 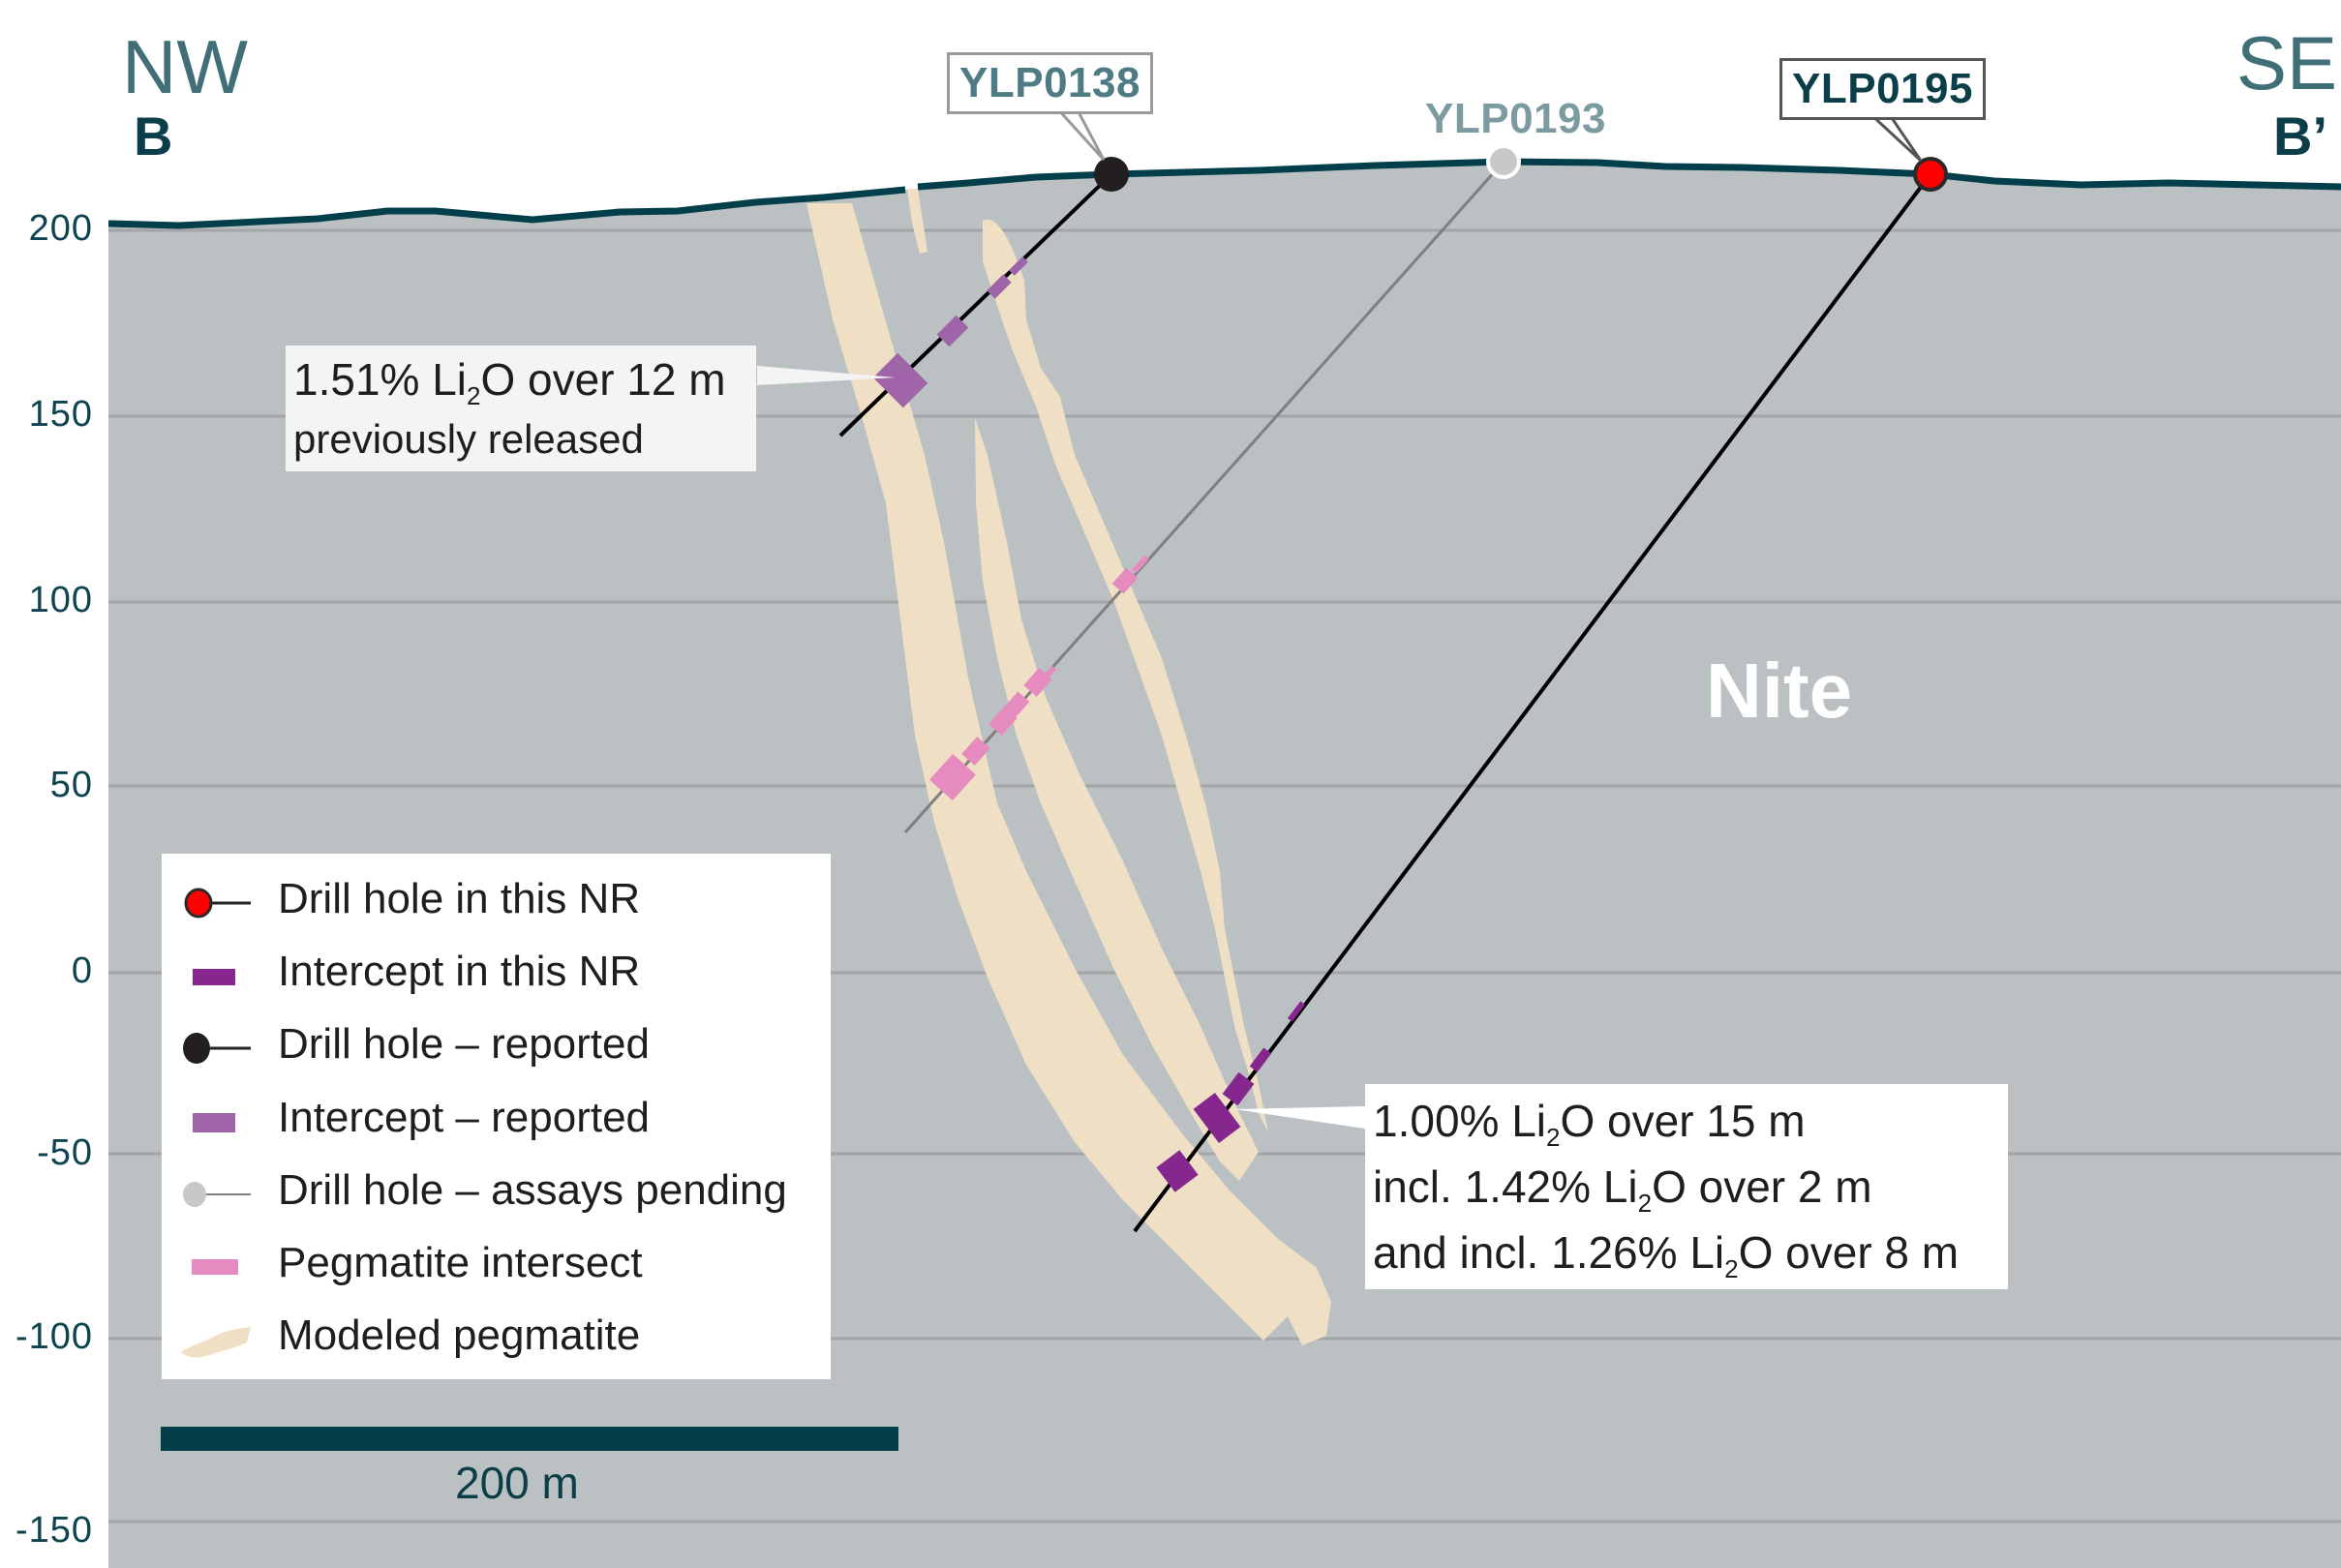 What do you see at coordinates (461, 1262) in the screenshot?
I see `legend-label: Pegmatite intersect` at bounding box center [461, 1262].